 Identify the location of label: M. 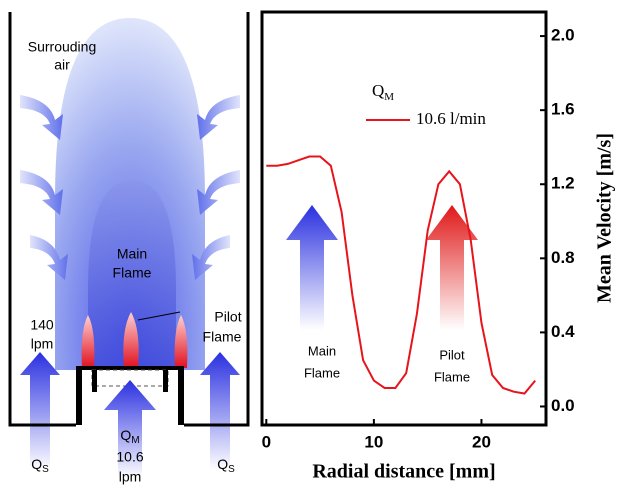
(135, 440).